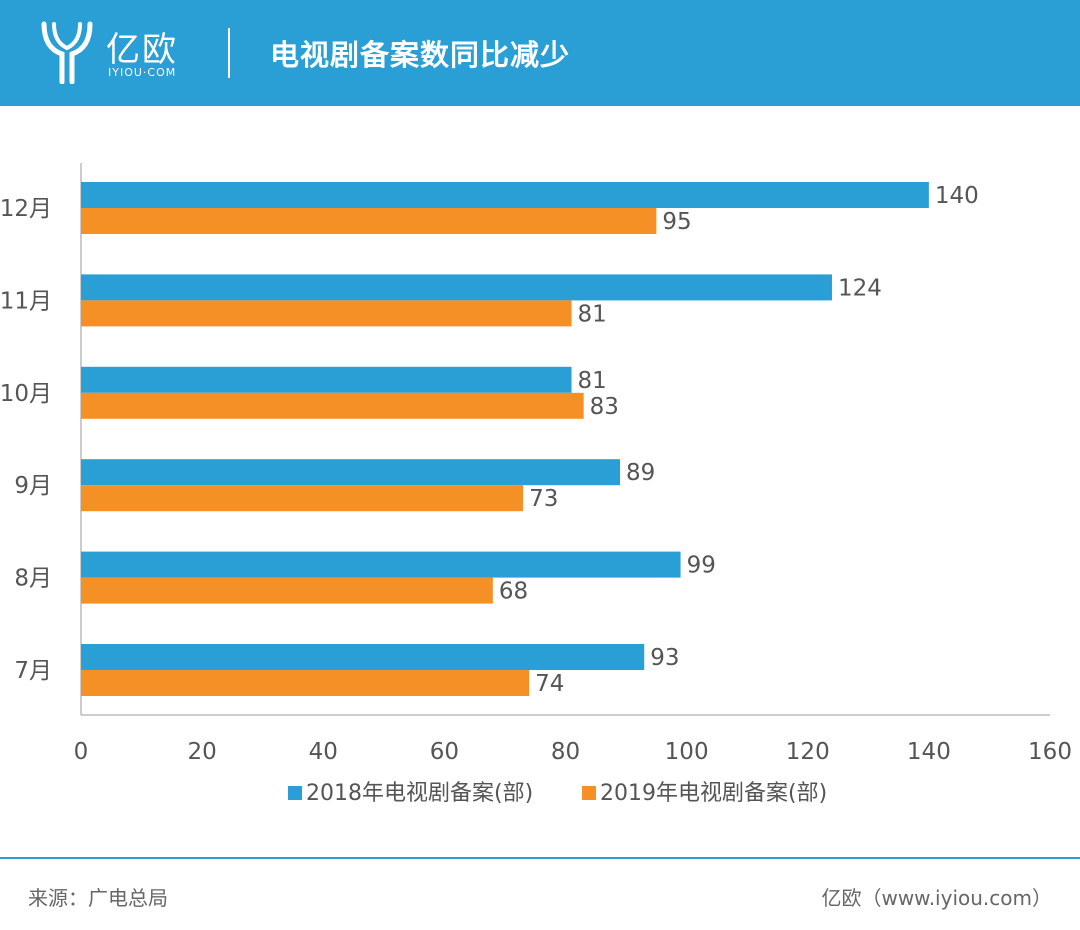 This screenshot has width=1080, height=930. I want to click on x-tick-label: 0, so click(81, 752).